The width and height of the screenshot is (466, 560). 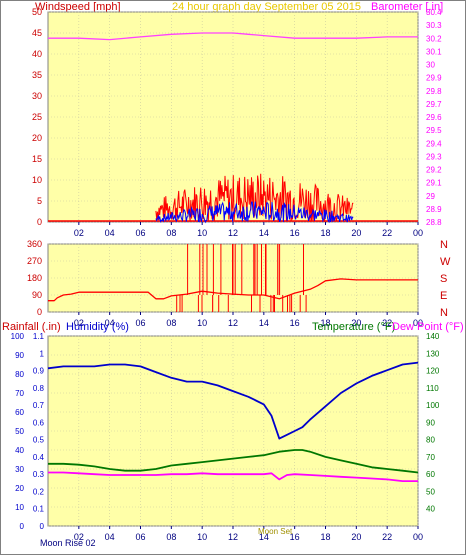 What do you see at coordinates (19, 431) in the screenshot?
I see `humidity-tick-label: 50` at bounding box center [19, 431].